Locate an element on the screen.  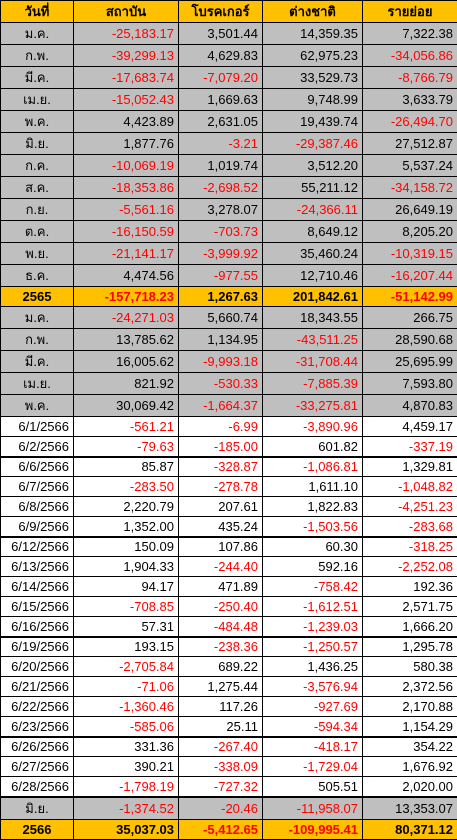
retail-cell: 26,649.19 is located at coordinates (410, 210).